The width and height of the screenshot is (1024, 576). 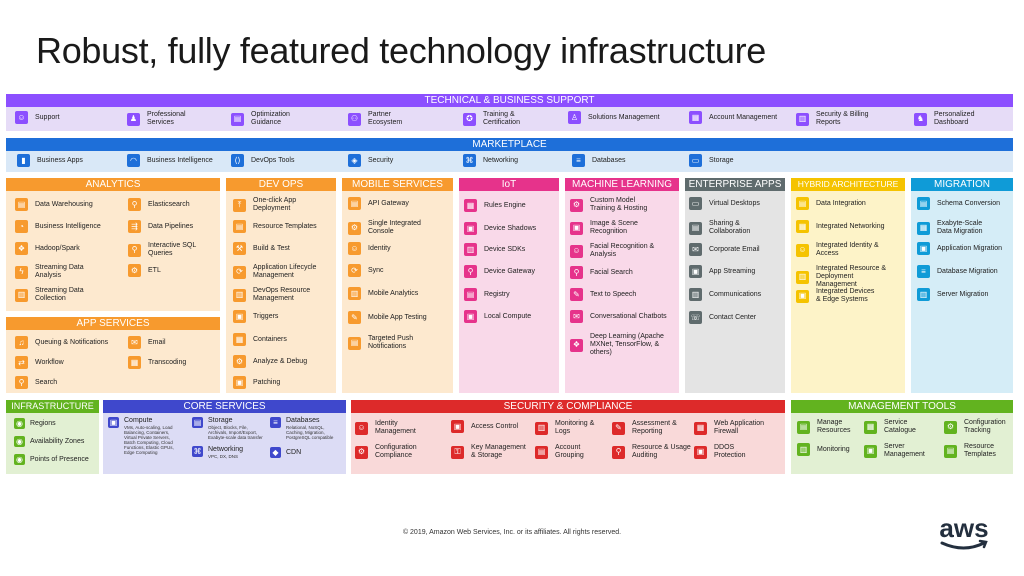 What do you see at coordinates (19, 459) in the screenshot?
I see `points-of-presence-icon: ◉` at bounding box center [19, 459].